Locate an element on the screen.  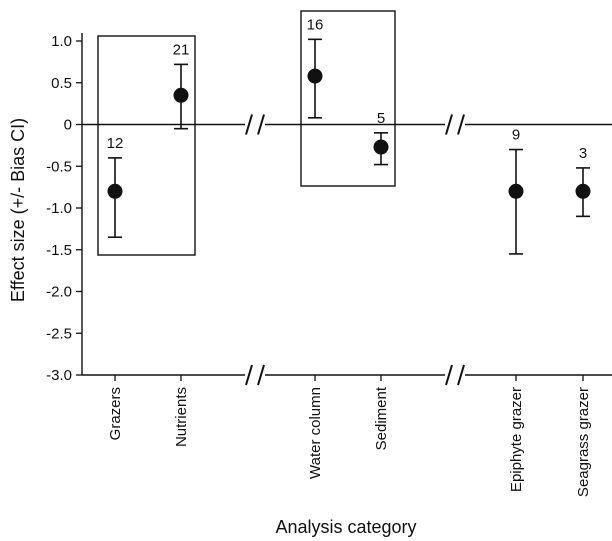
y-tick-label: -1.5 is located at coordinates (59, 250).